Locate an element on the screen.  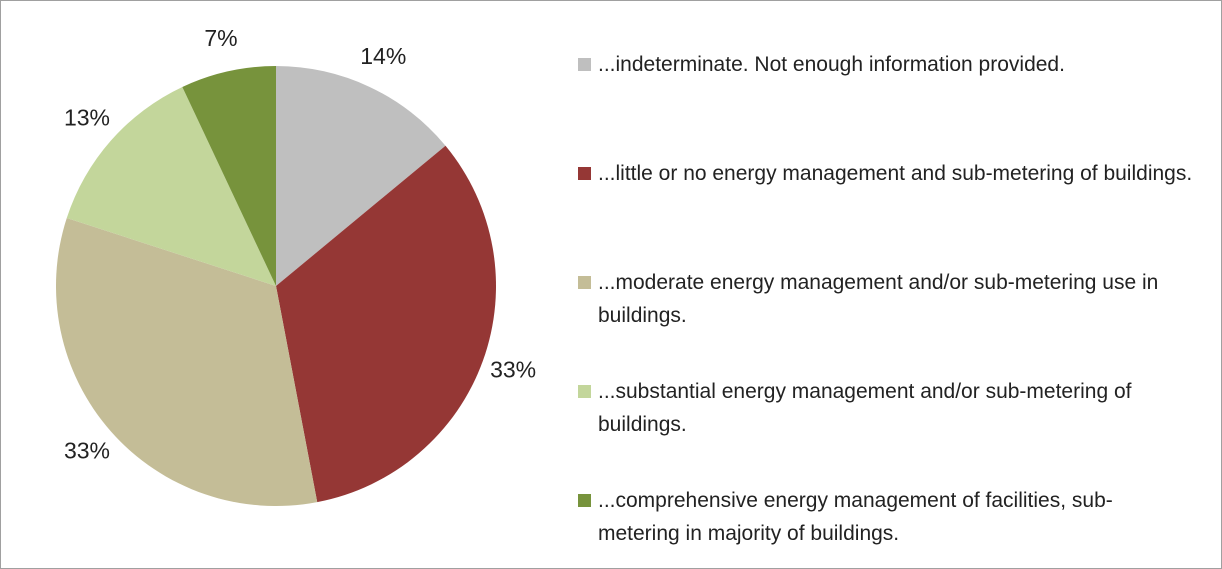
data-label: 13% is located at coordinates (87, 117).